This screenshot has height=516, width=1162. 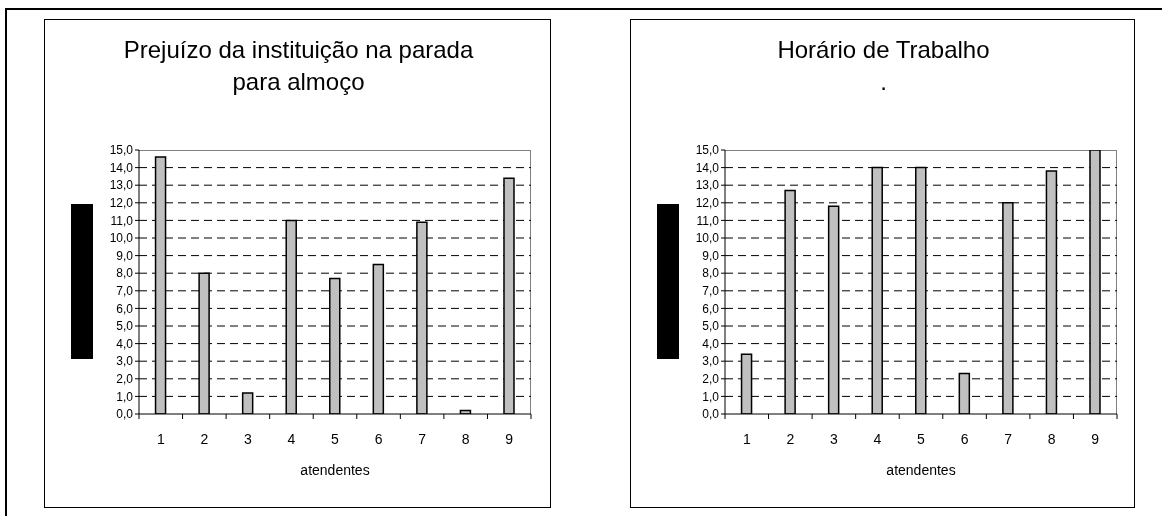 What do you see at coordinates (883, 82) in the screenshot?
I see `chart-subtitle: .` at bounding box center [883, 82].